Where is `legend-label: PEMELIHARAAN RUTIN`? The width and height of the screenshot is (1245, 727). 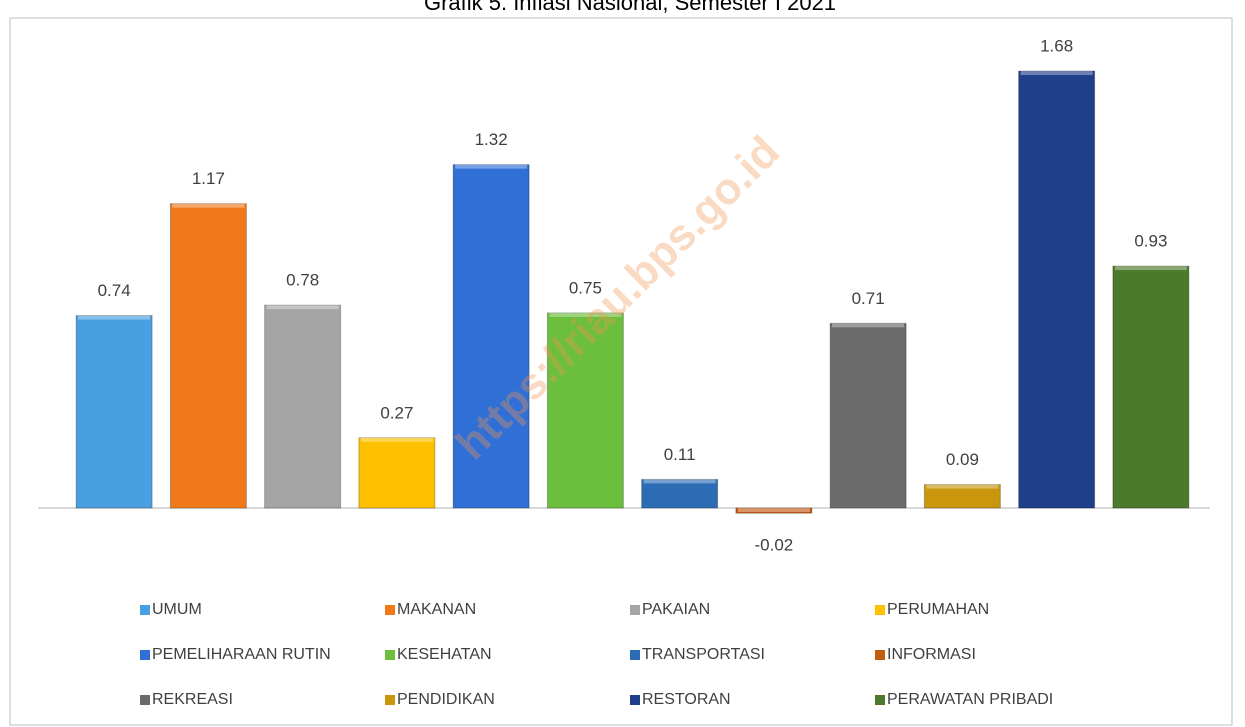
legend-label: PEMELIHARAAN RUTIN is located at coordinates (241, 654).